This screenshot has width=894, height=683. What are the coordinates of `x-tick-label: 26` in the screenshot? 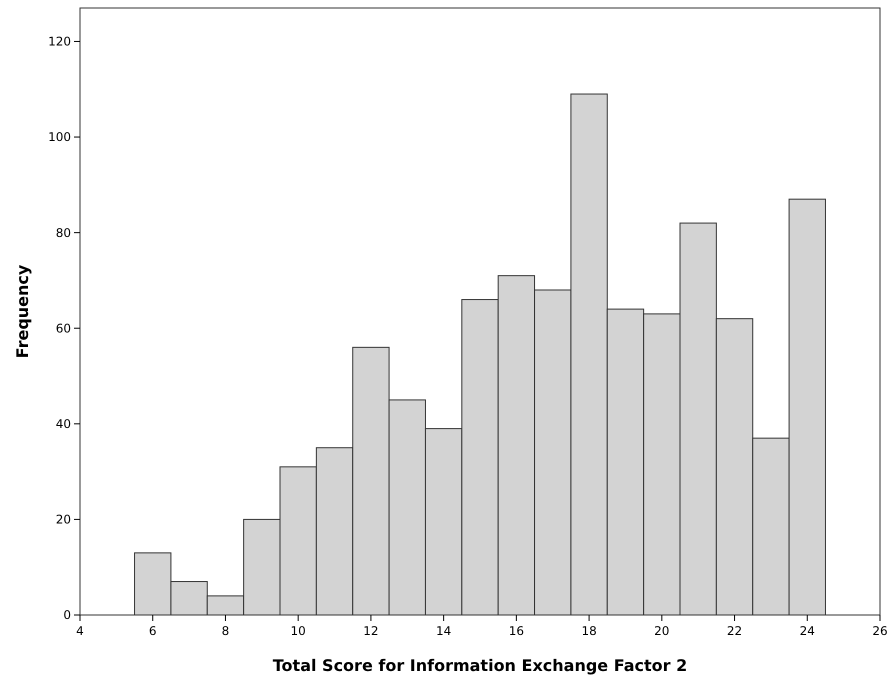 It's located at (880, 631).